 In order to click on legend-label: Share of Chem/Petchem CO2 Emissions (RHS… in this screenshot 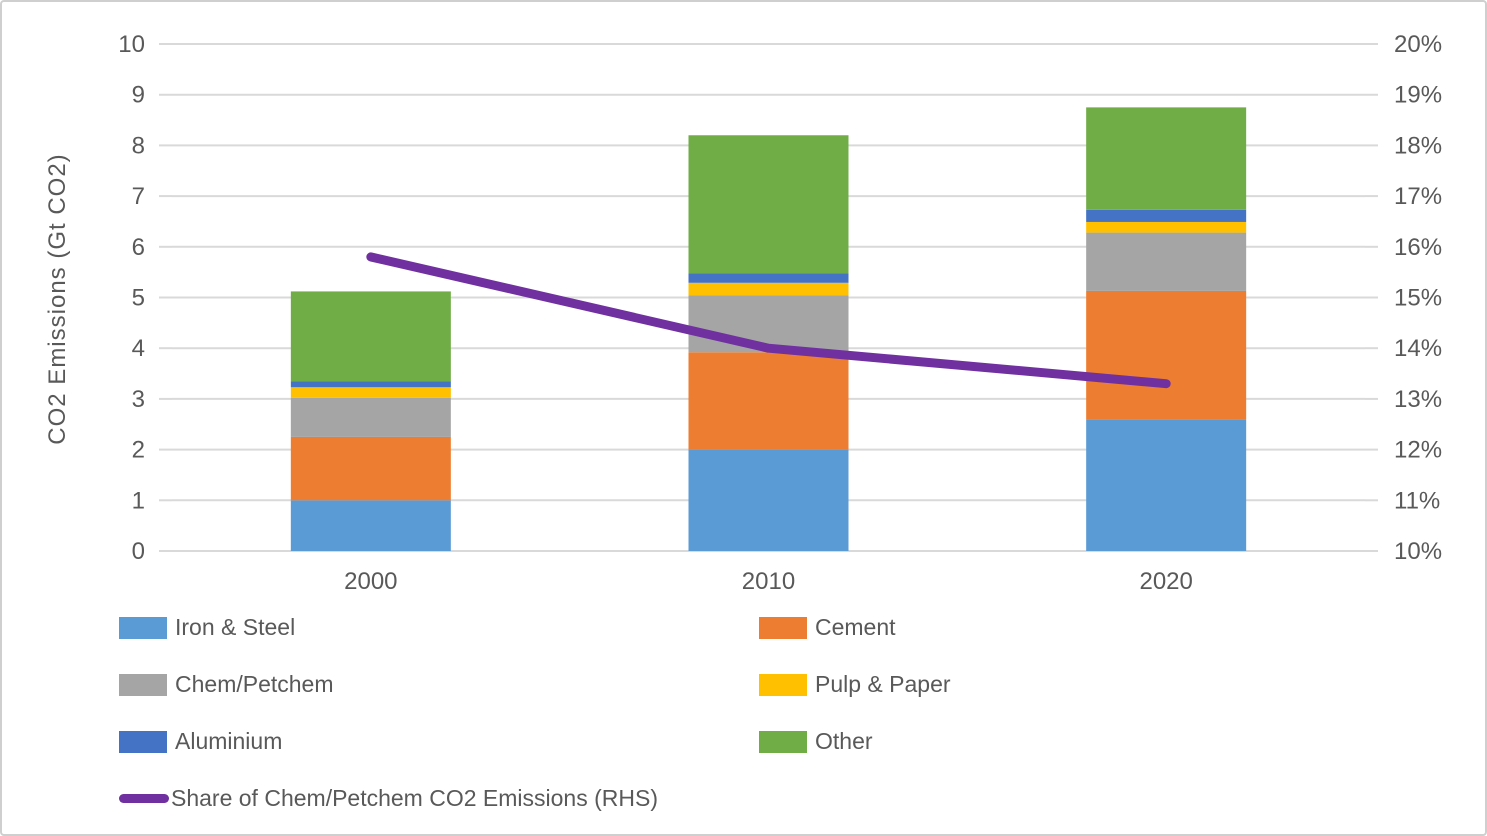, I will do `click(414, 798)`.